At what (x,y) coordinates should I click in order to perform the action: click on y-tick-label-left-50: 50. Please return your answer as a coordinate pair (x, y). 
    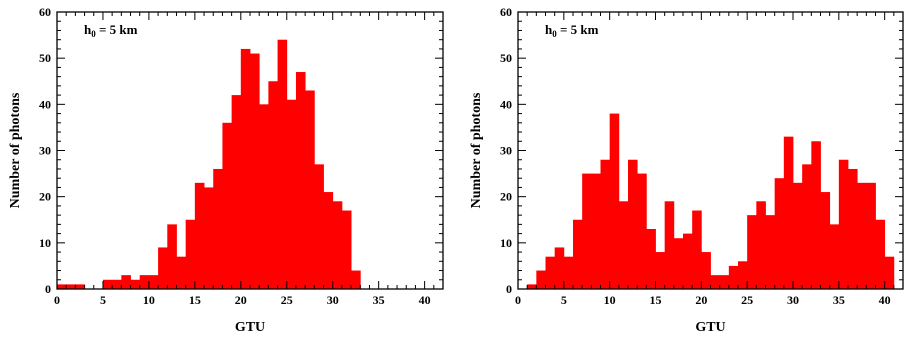
    Looking at the image, I should click on (45, 58).